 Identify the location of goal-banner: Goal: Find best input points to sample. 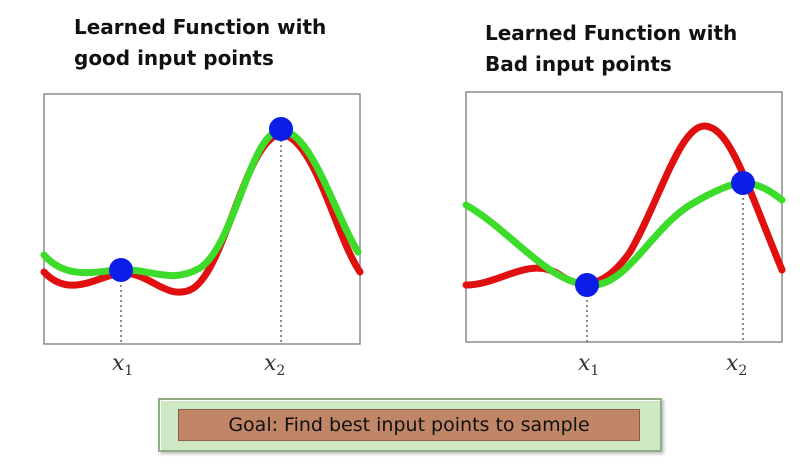
(410, 425).